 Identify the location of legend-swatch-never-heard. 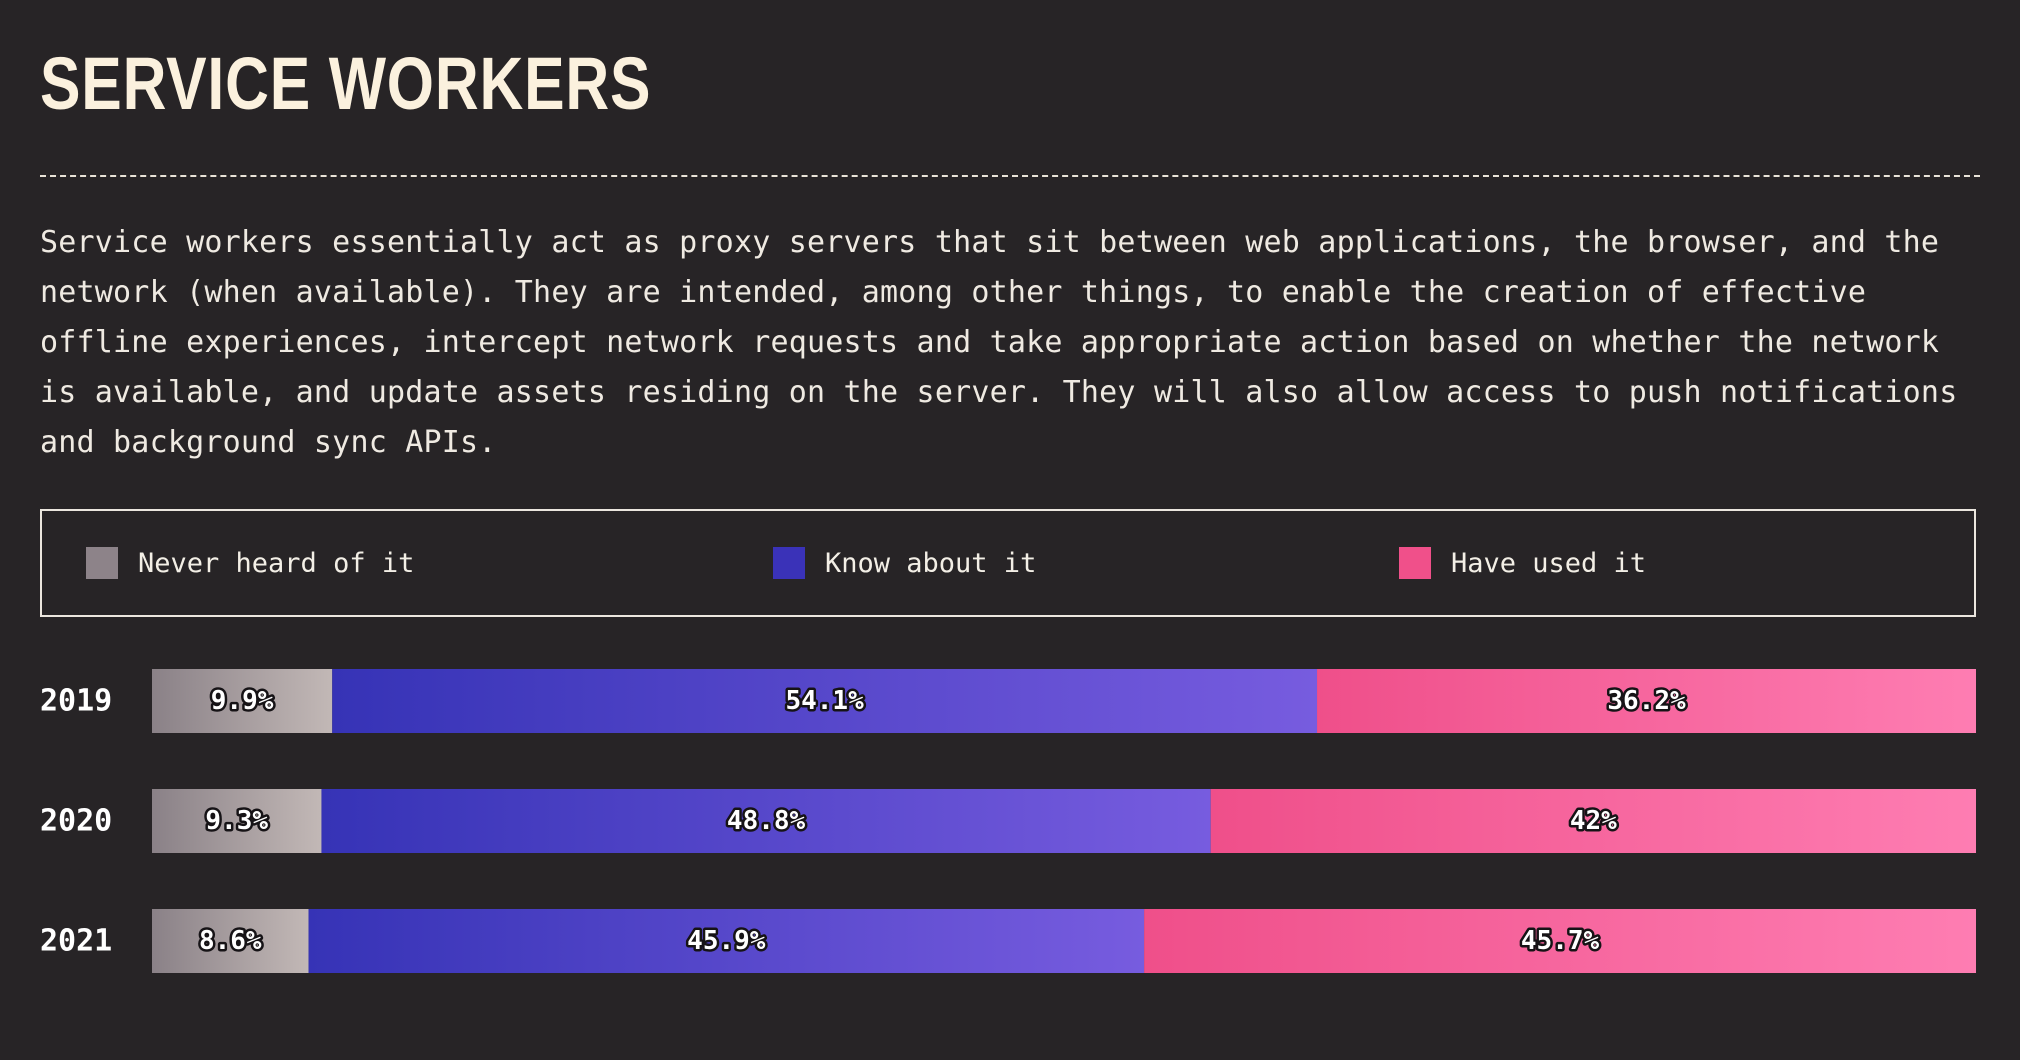
(102, 563).